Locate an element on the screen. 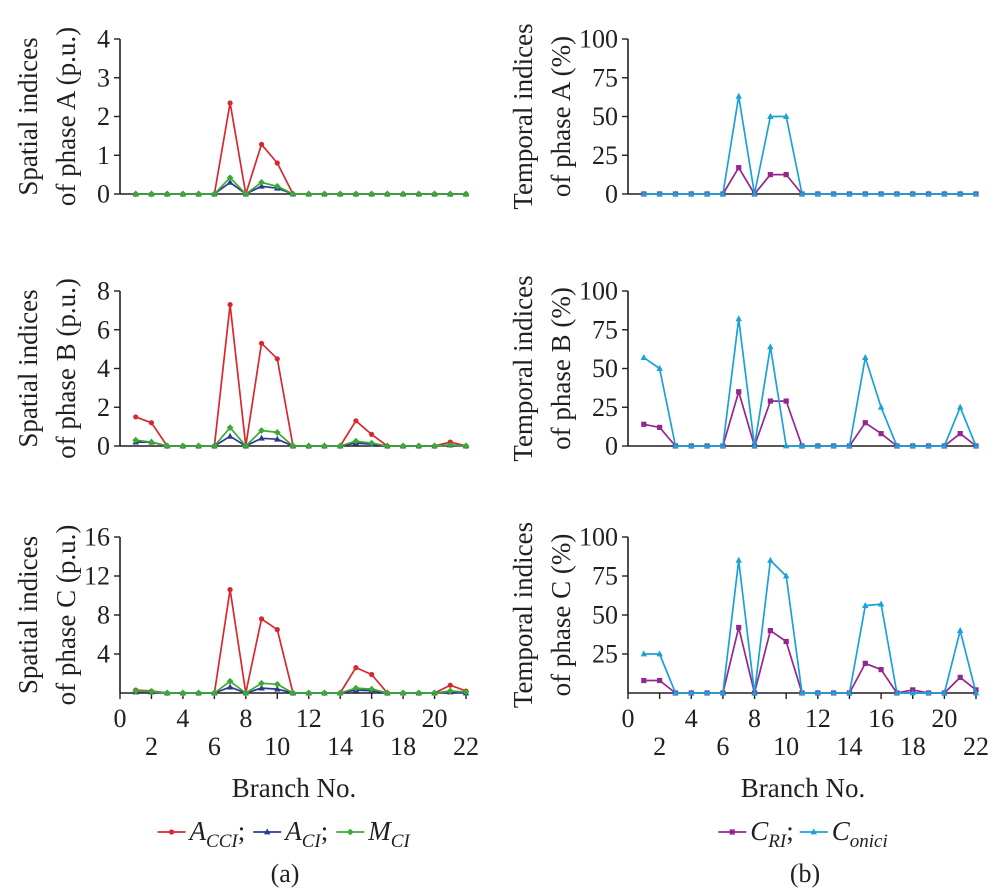  y-tick-label: 3 is located at coordinates (103, 77).